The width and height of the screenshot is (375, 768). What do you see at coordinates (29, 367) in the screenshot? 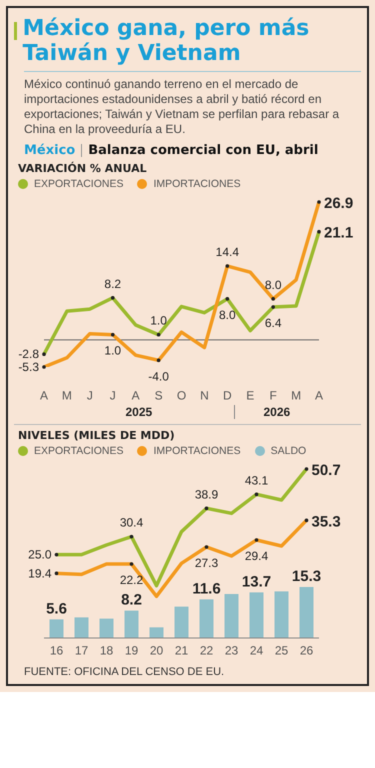
I see `data-label: -5.3` at bounding box center [29, 367].